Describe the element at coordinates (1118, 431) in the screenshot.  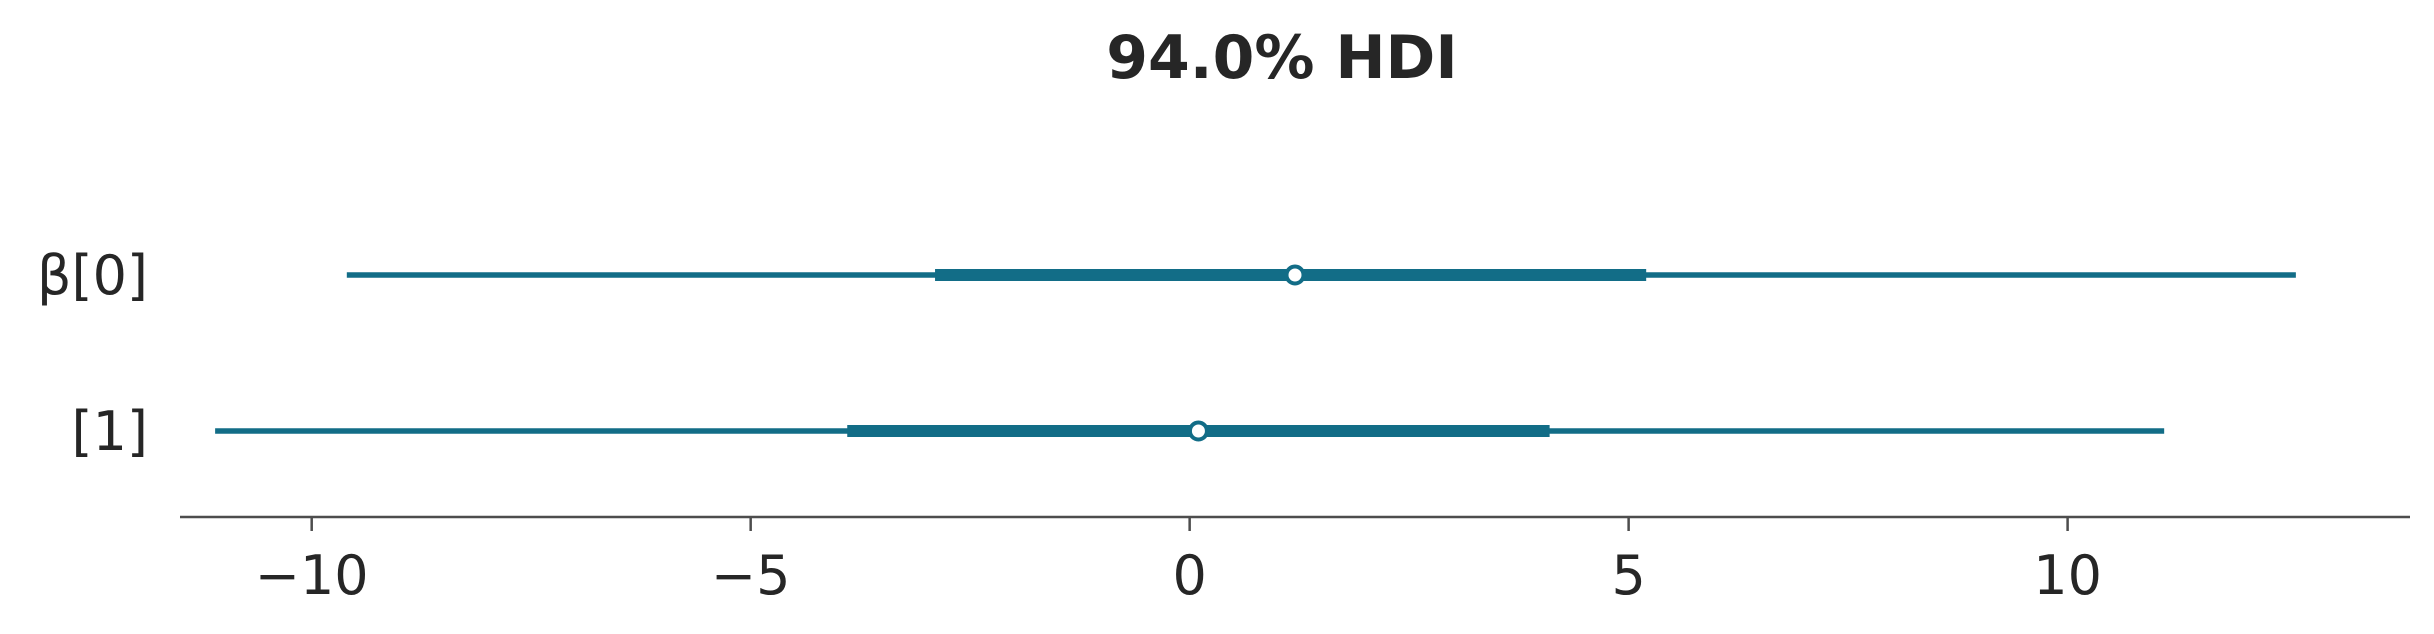
I see `forest-row: [1]` at that location.